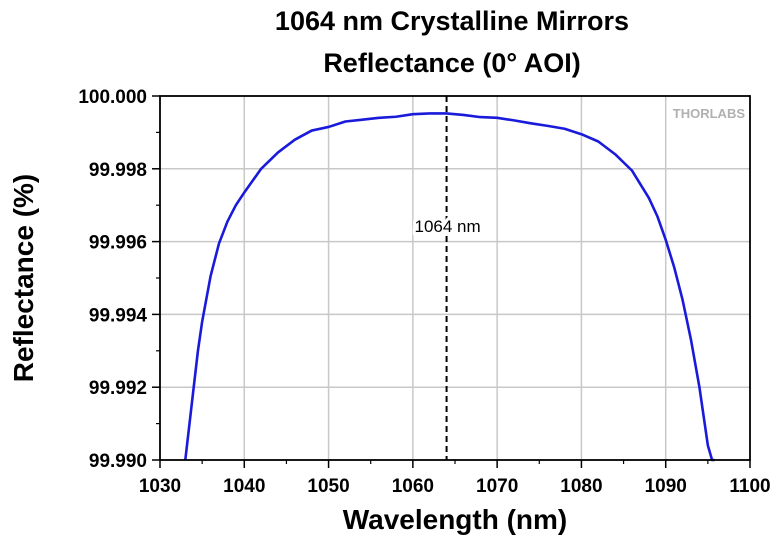  I want to click on y-tick-label: 99.990, so click(118, 461).